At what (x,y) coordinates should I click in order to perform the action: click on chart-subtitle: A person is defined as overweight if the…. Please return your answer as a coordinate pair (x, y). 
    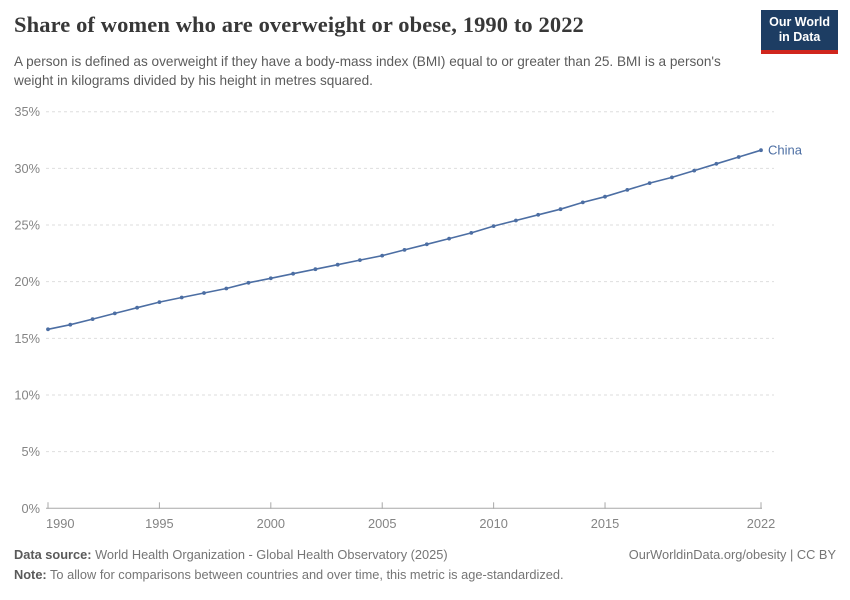
    Looking at the image, I should click on (367, 71).